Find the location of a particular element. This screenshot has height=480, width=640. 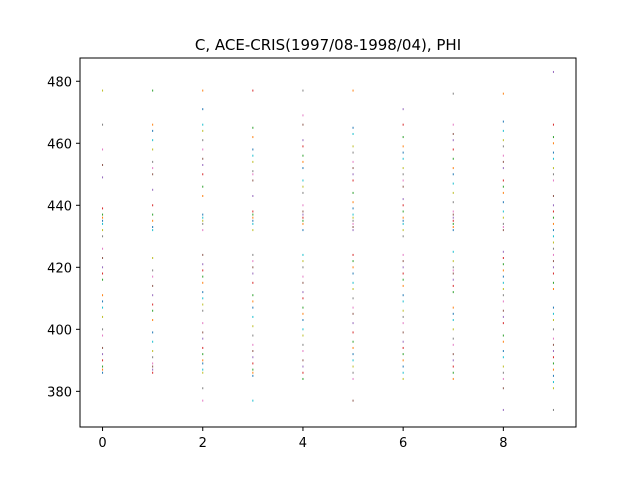

y-tick-label: 460 is located at coordinates (59, 144).